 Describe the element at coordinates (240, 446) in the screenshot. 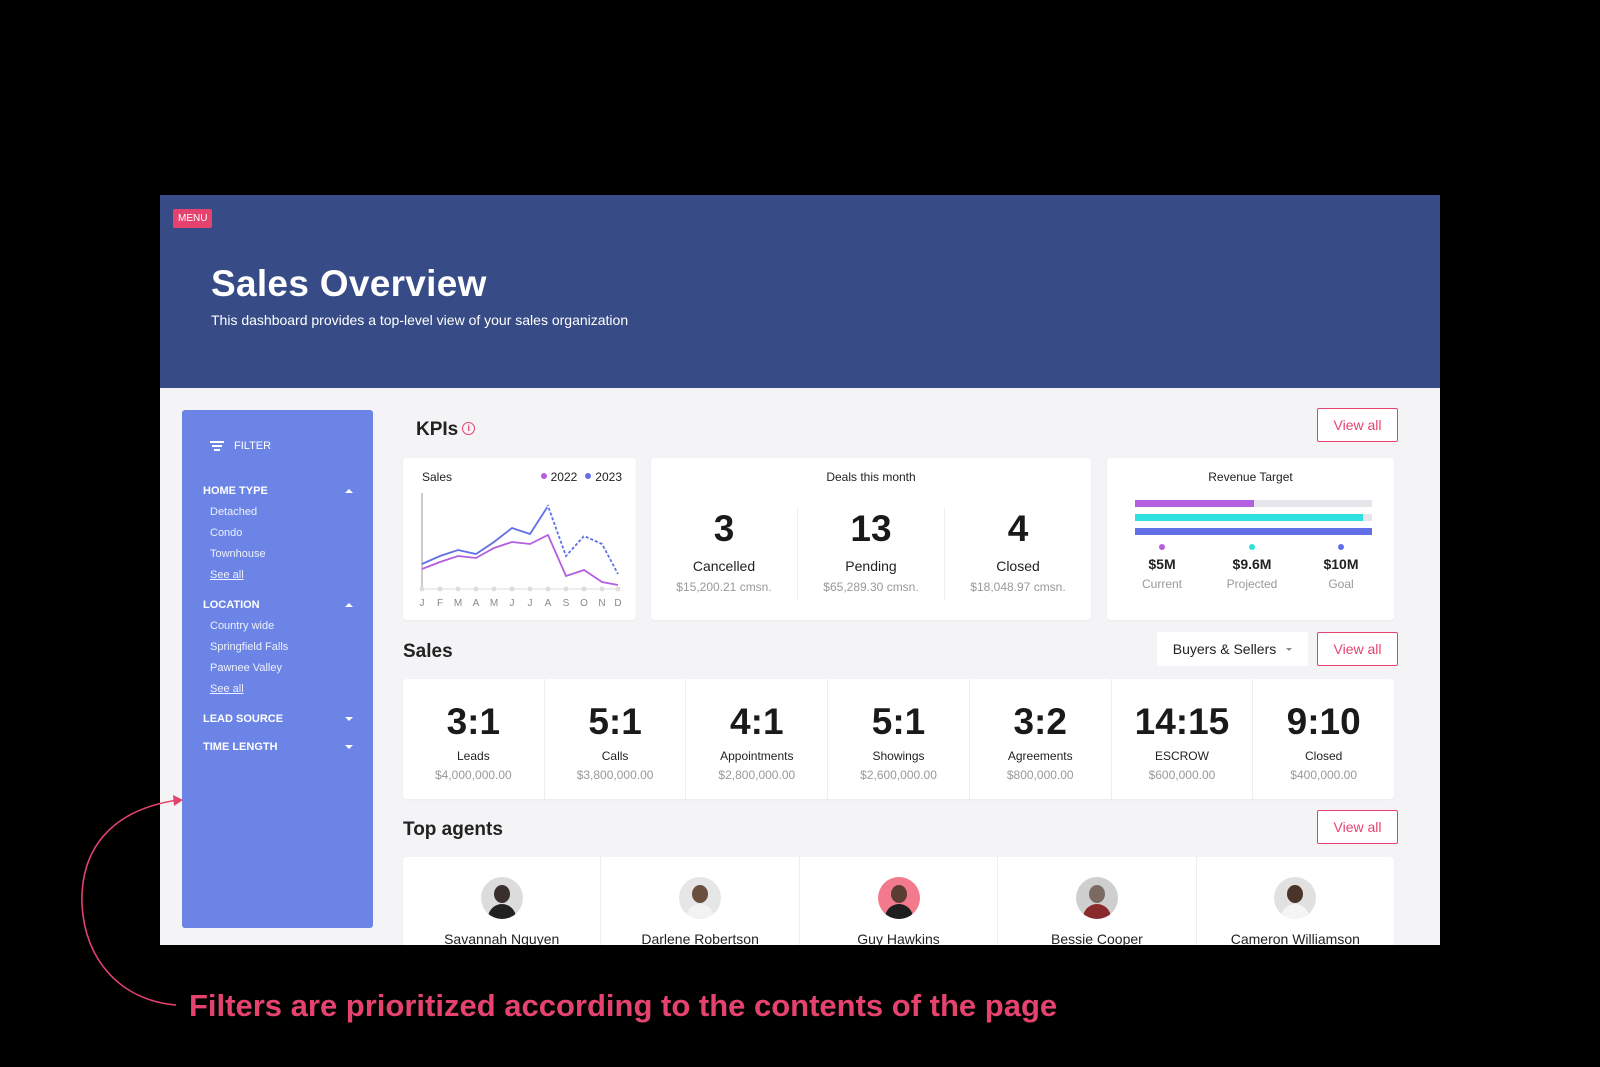

I see `filter-header: FILTER` at that location.